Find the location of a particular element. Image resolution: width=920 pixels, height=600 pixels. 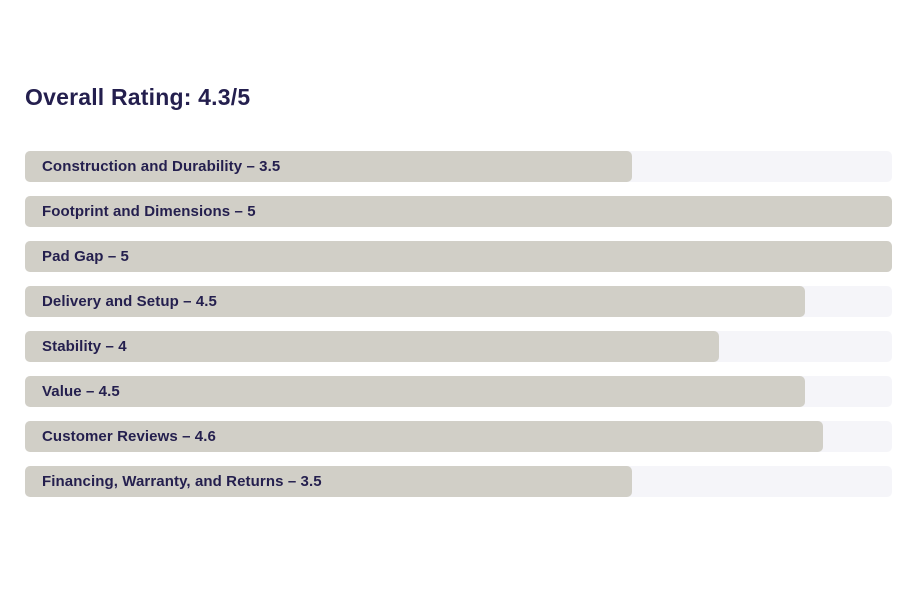

rating-bar-track: Stability – 4 is located at coordinates (458, 346).